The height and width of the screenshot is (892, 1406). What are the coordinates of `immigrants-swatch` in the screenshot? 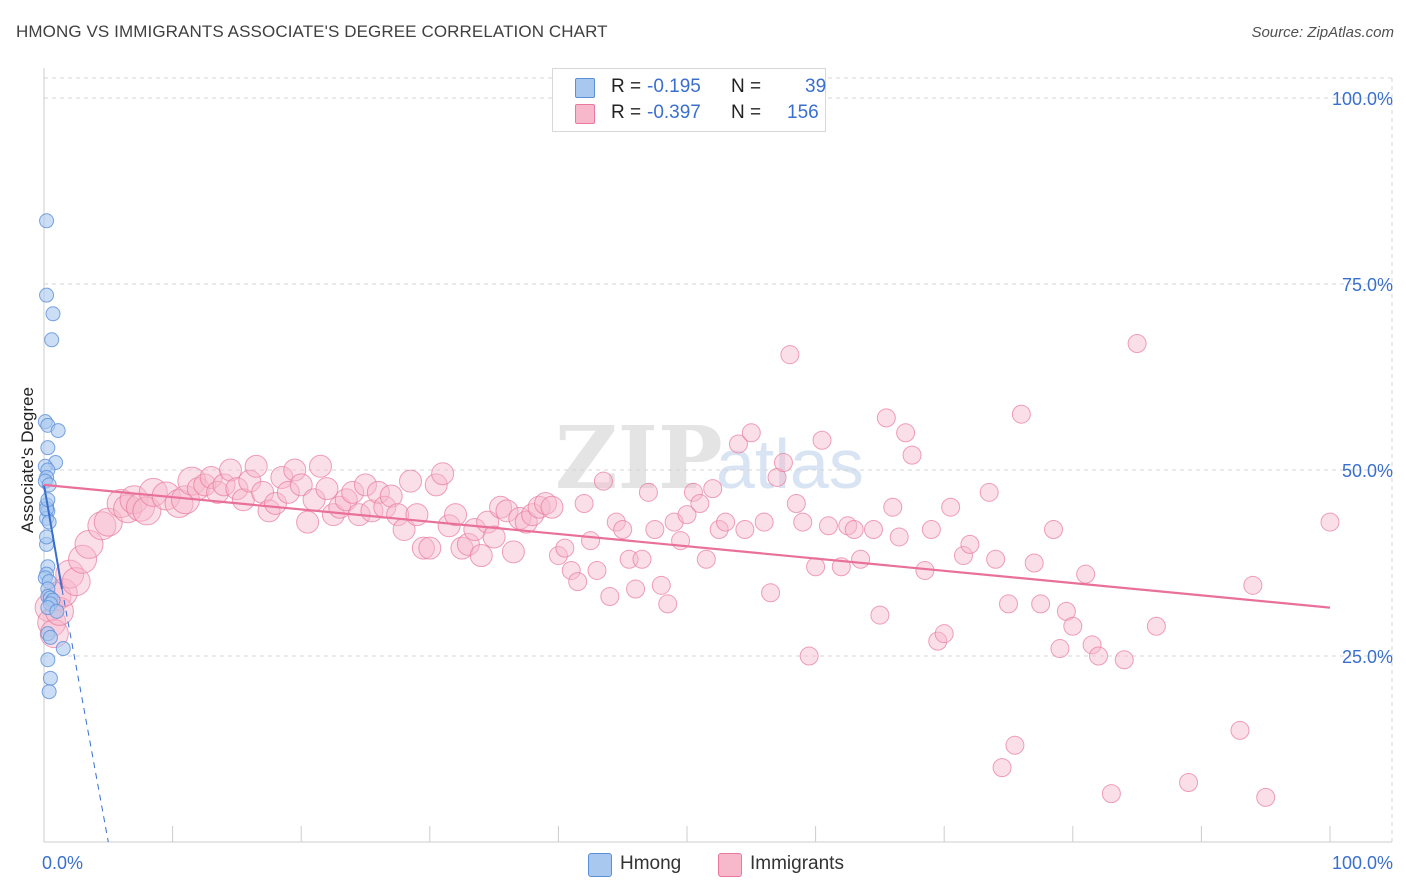 It's located at (585, 114).